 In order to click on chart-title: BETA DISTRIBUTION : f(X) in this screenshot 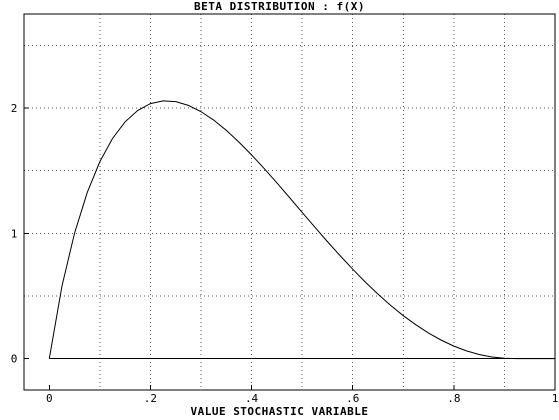, I will do `click(279, 6)`.